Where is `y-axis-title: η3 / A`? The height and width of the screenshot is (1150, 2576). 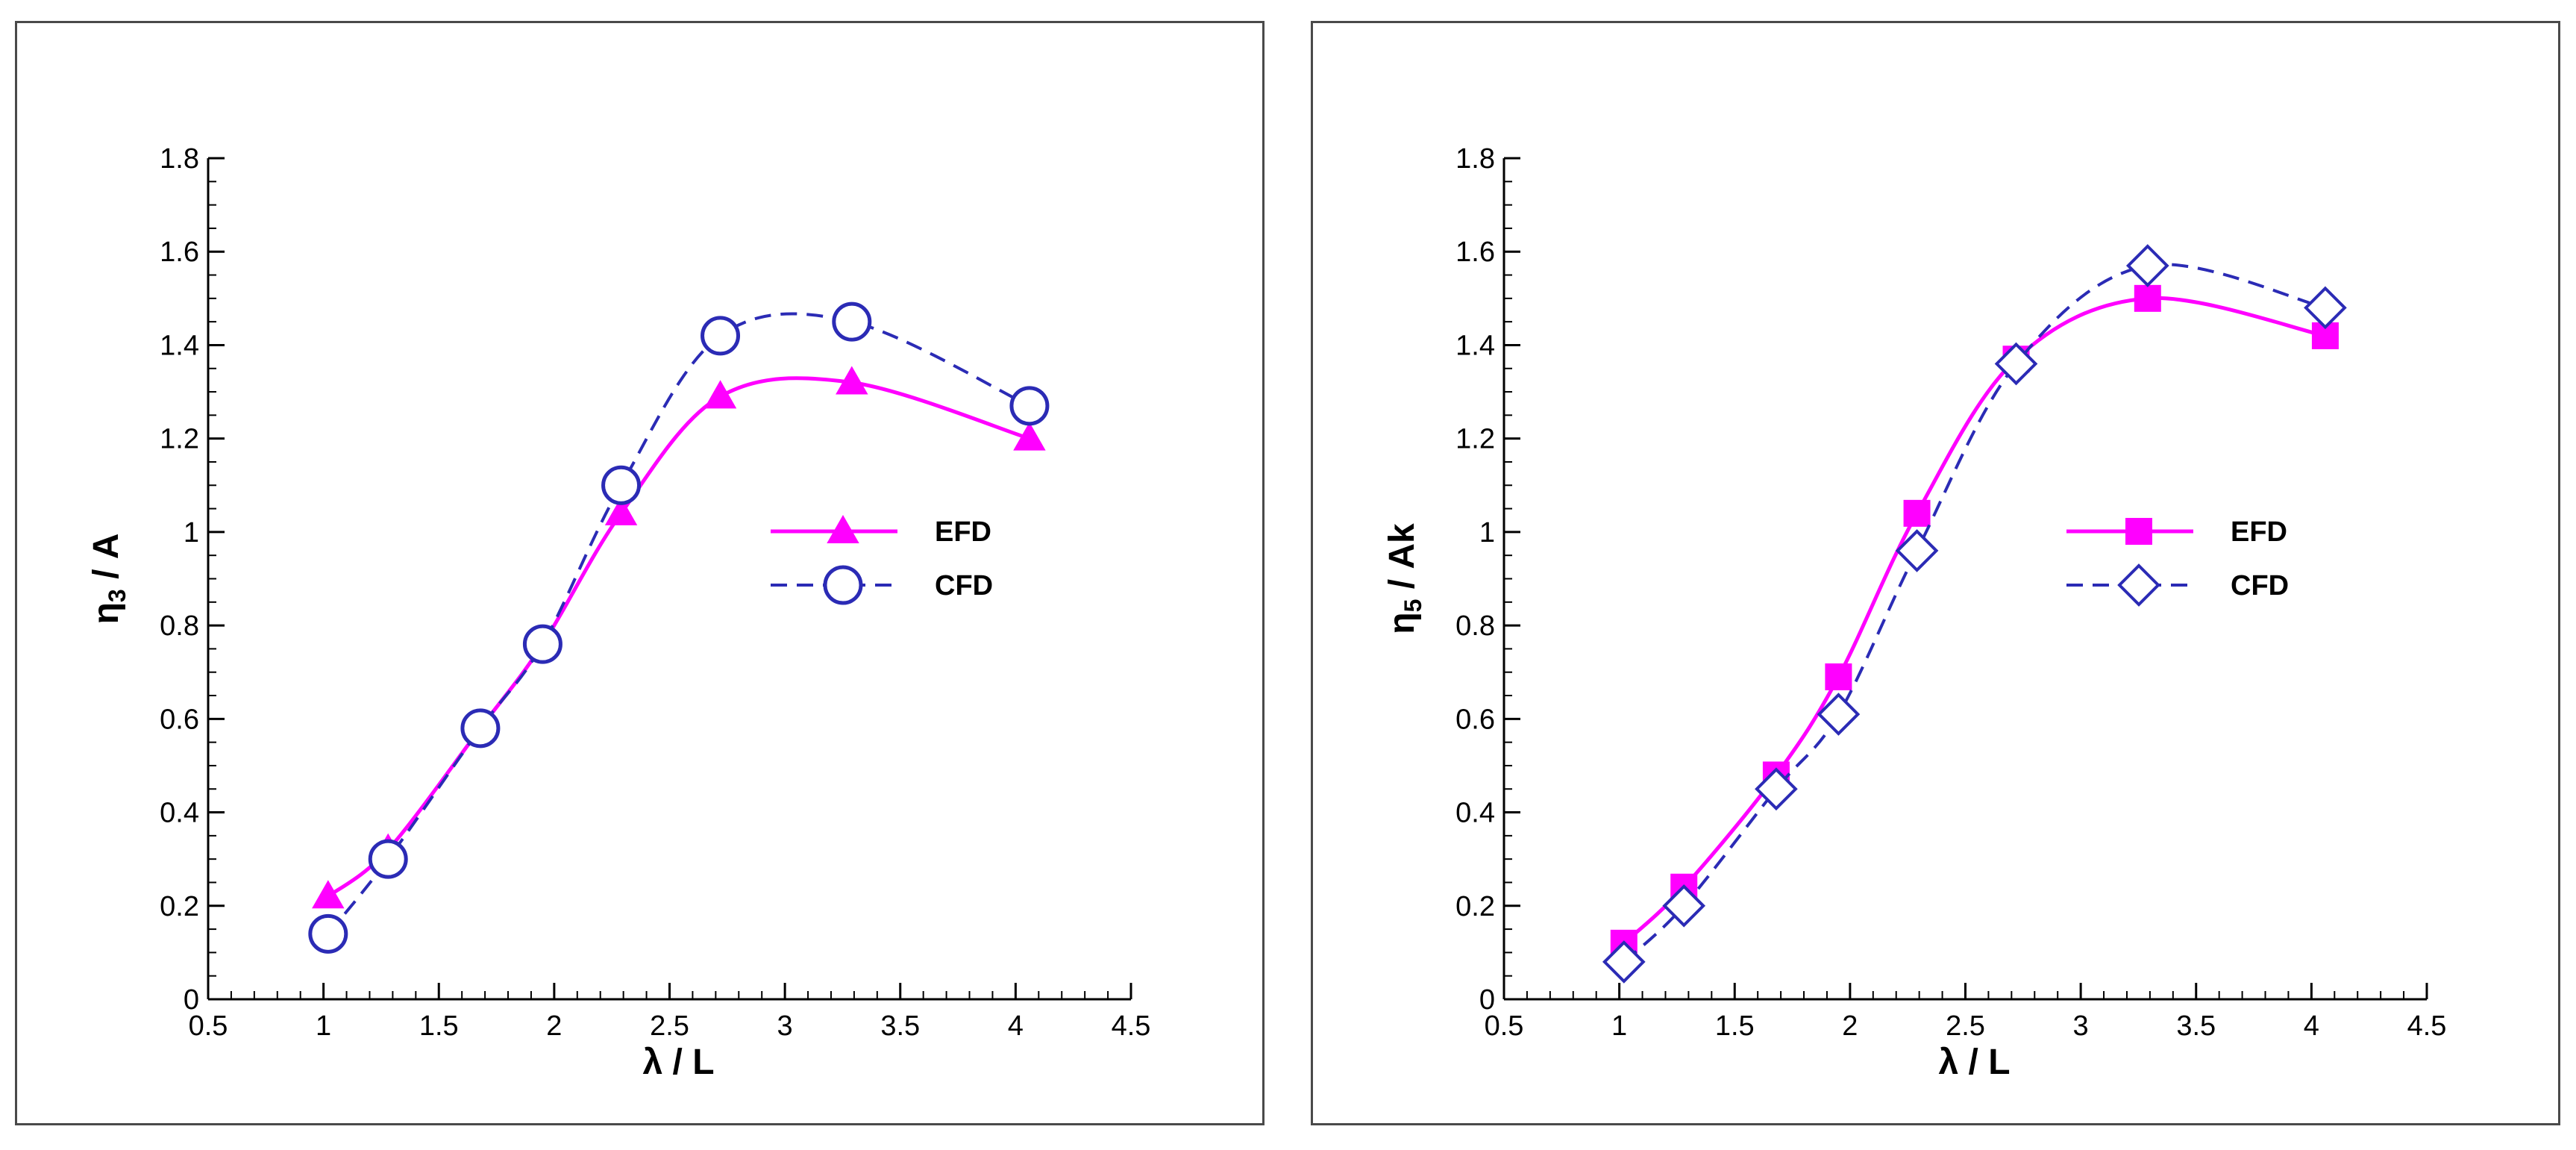 y-axis-title: η3 / A is located at coordinates (109, 580).